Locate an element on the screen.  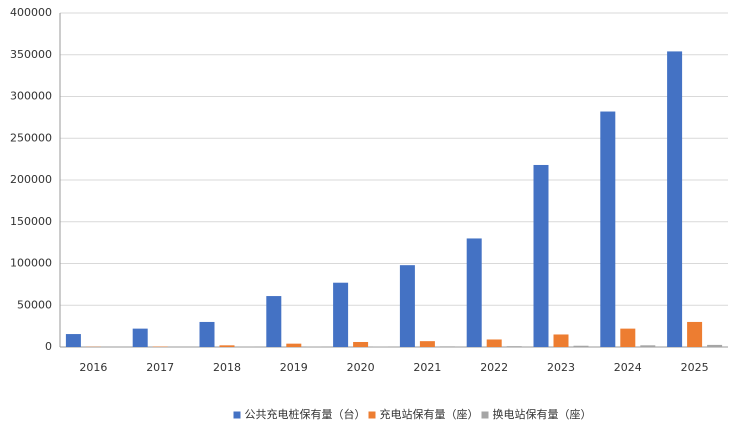
legend-label: 公共充电桩保有量（台） is located at coordinates (305, 414).